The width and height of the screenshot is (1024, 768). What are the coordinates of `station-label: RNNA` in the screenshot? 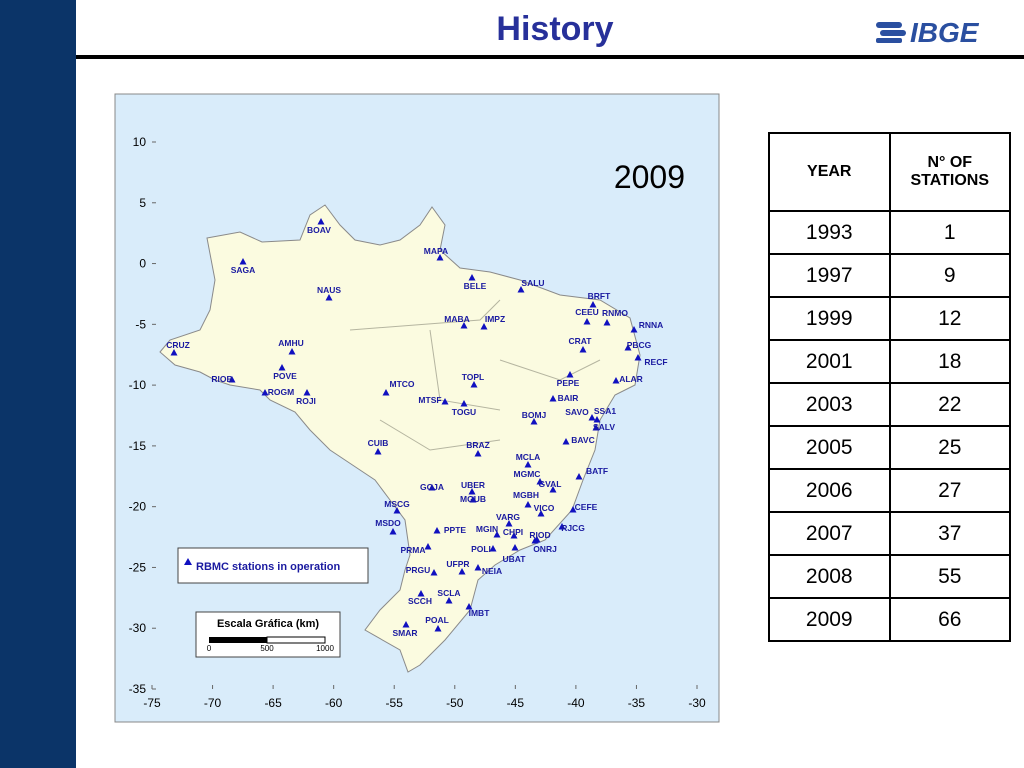 It's located at (651, 325).